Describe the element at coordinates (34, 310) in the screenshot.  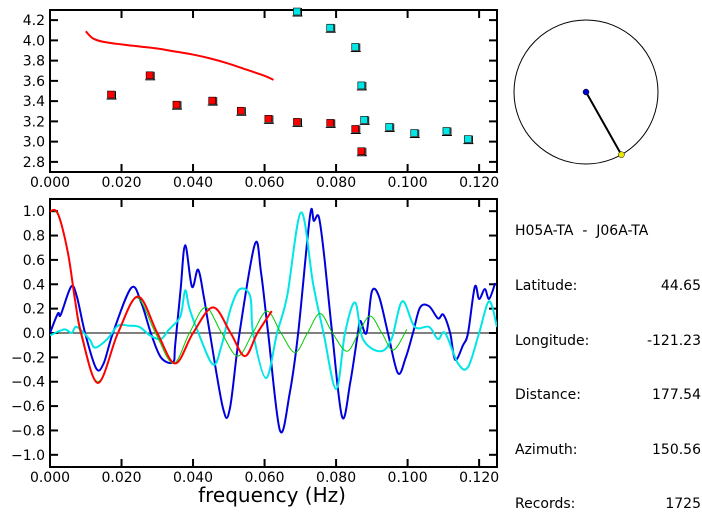
I see `y-tick-label: 0.2` at that location.